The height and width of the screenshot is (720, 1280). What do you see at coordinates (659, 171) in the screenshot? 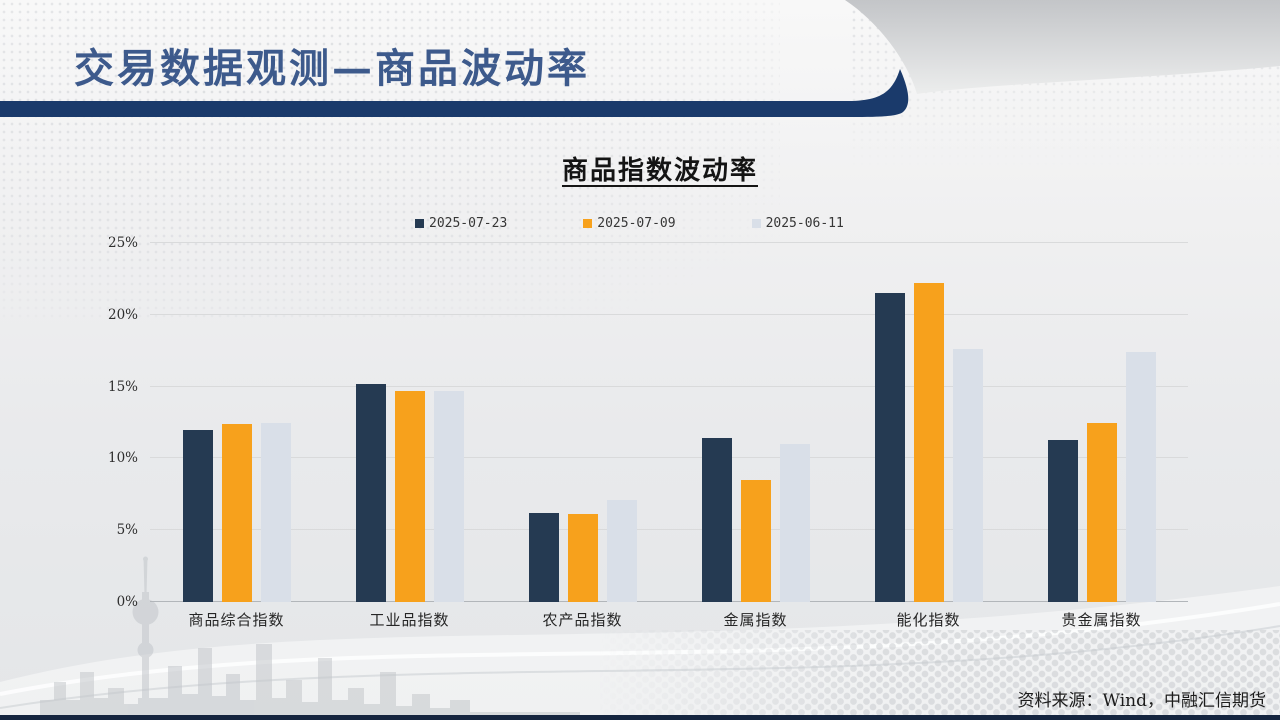
I see `chart-title: 商品指数波动率` at bounding box center [659, 171].